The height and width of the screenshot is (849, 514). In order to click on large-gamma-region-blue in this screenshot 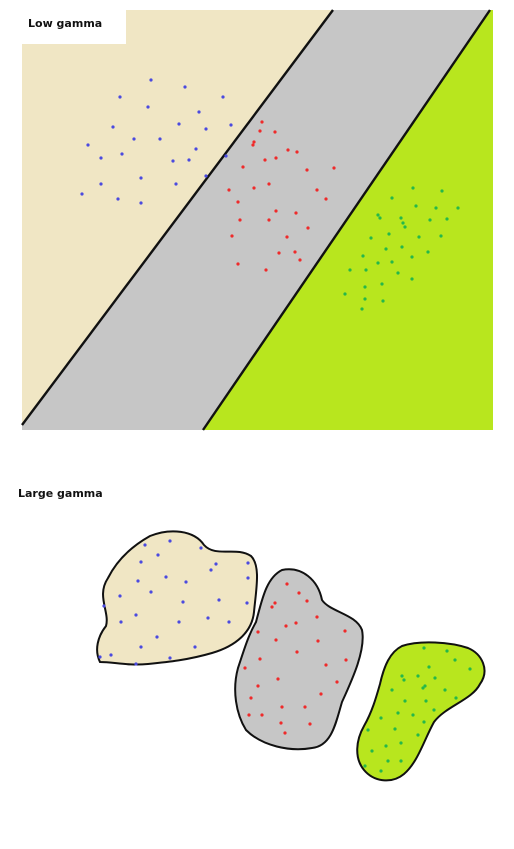, I will do `click(177, 598)`.